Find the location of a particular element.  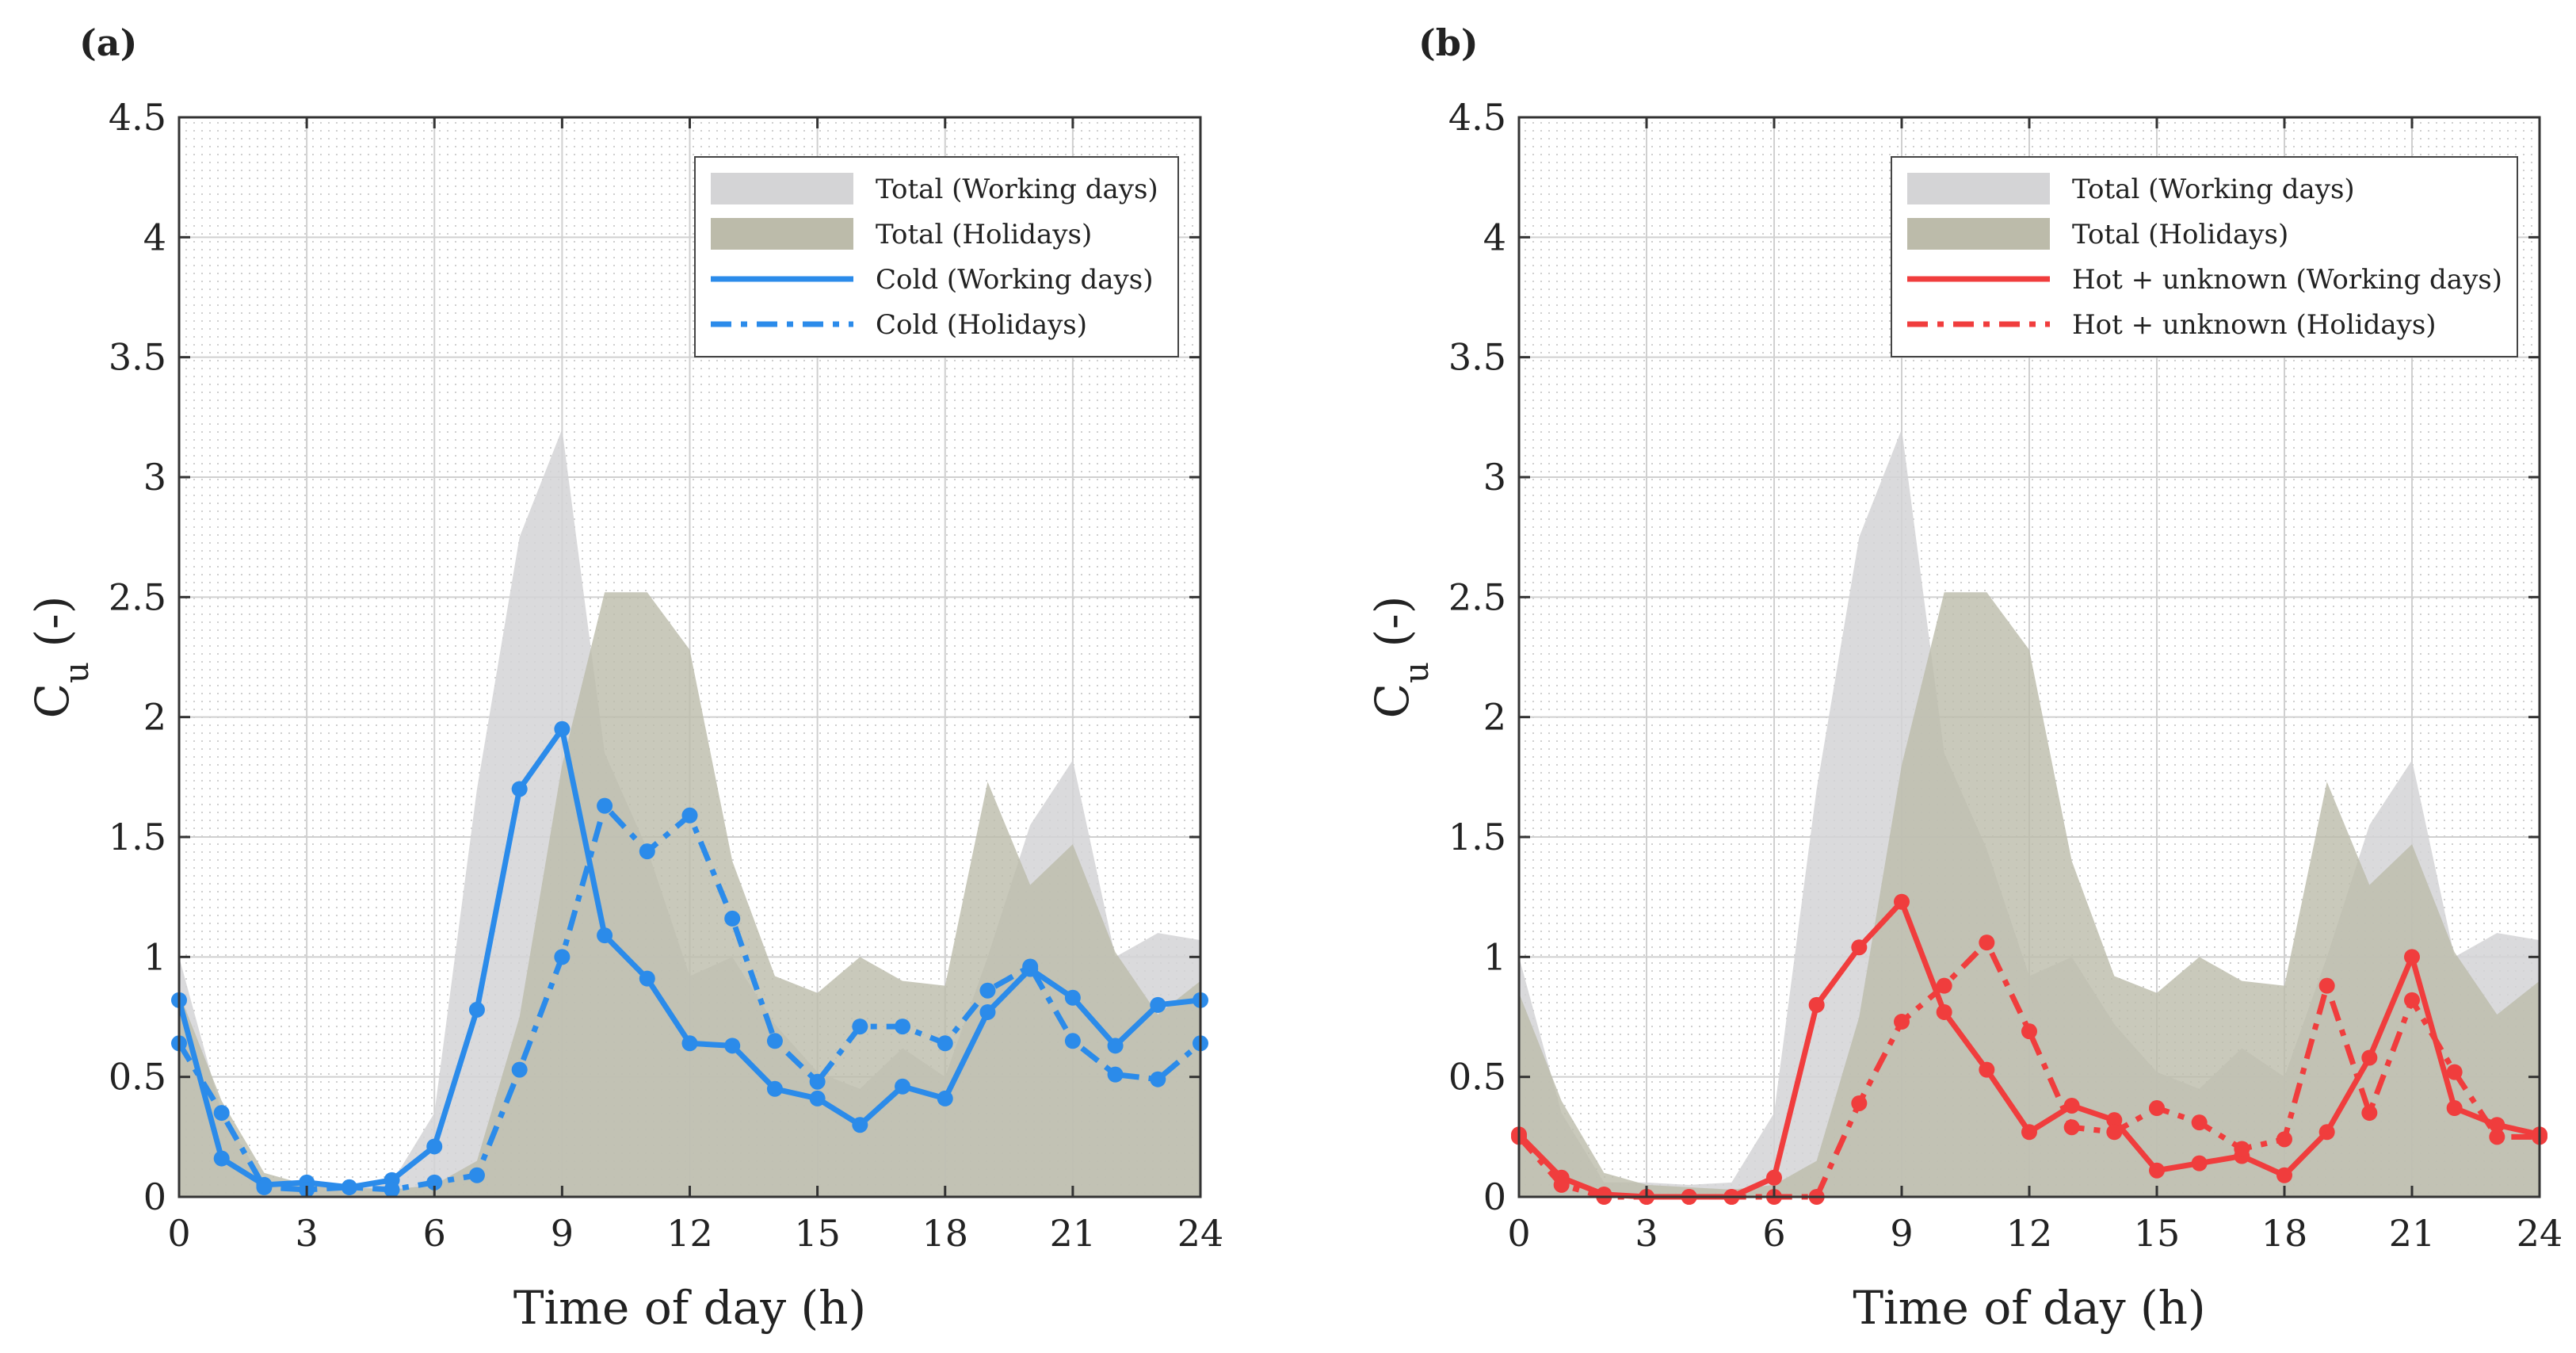

x-tick-label: 24 is located at coordinates (2540, 1233).